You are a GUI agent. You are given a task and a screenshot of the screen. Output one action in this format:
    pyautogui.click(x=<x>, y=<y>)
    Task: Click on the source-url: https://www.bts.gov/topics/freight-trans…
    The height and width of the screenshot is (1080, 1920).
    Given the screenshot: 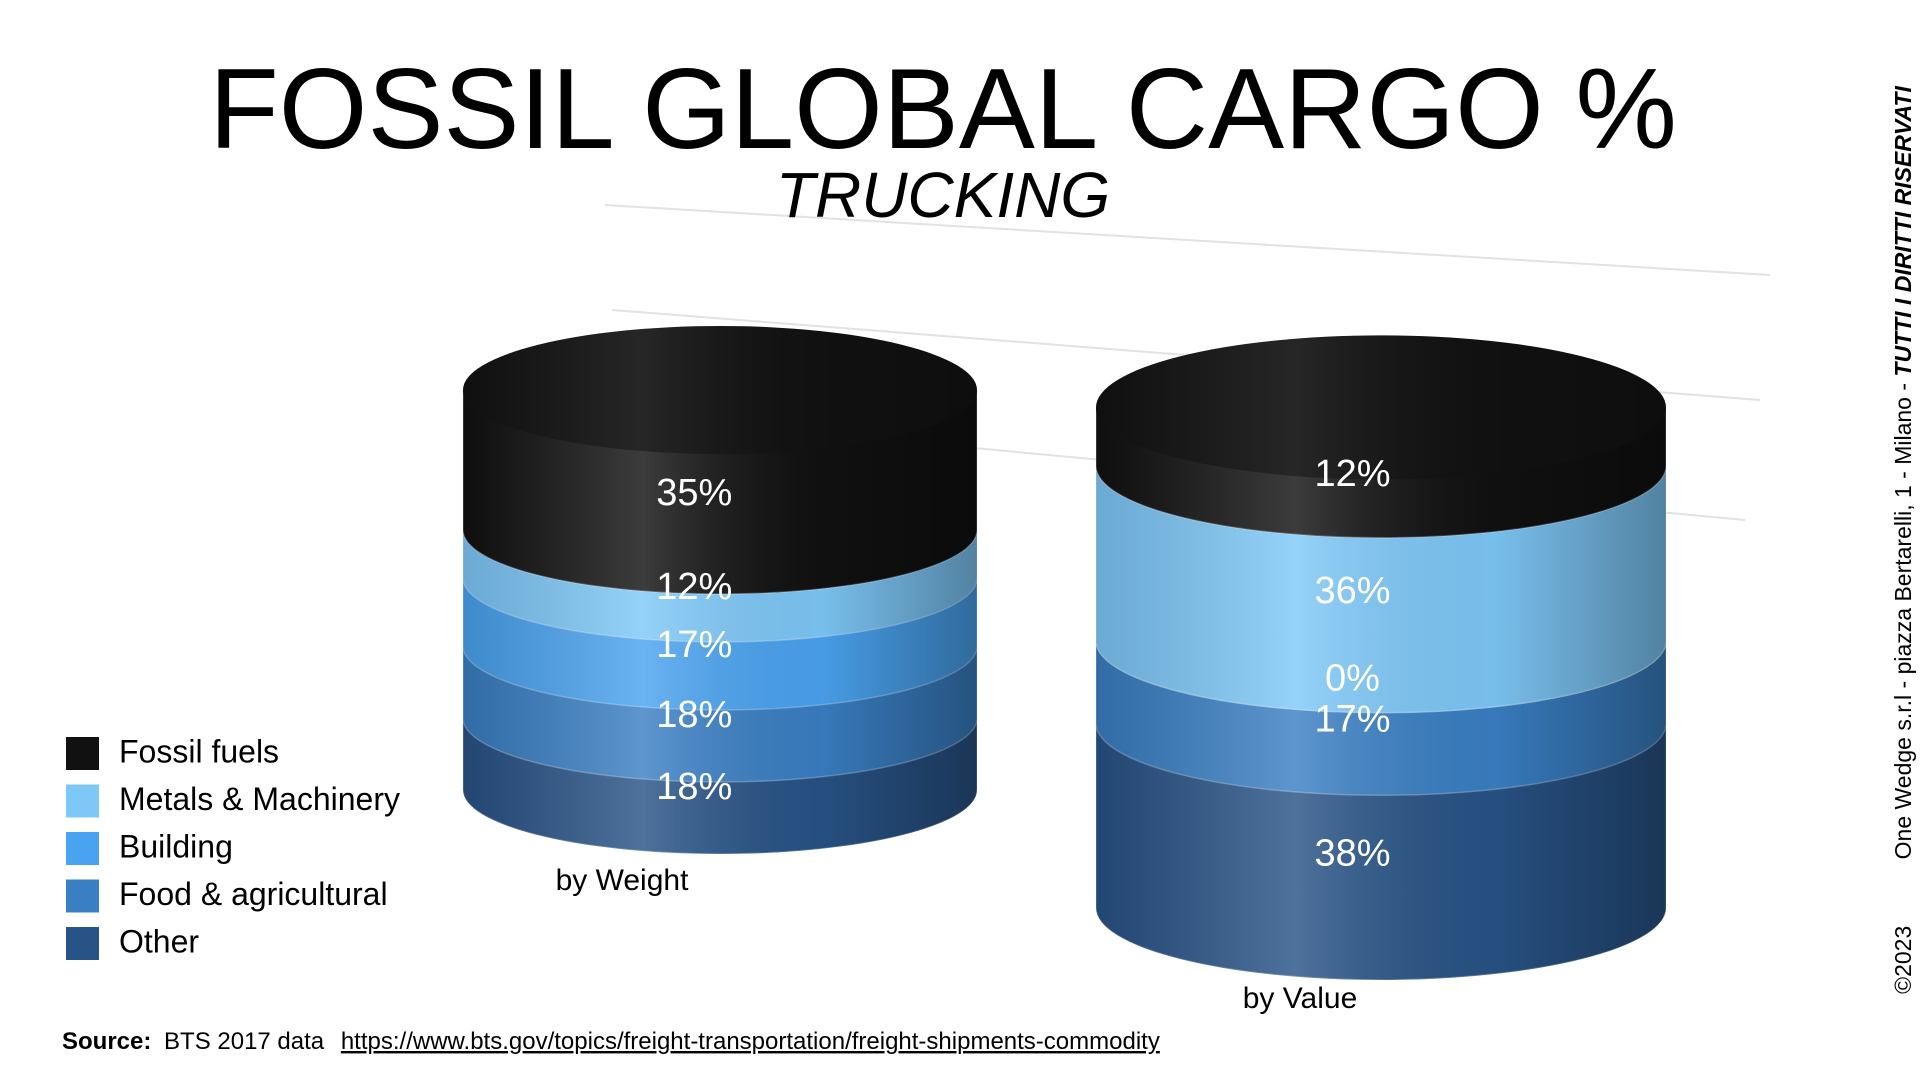 What is the action you would take?
    pyautogui.click(x=750, y=1041)
    